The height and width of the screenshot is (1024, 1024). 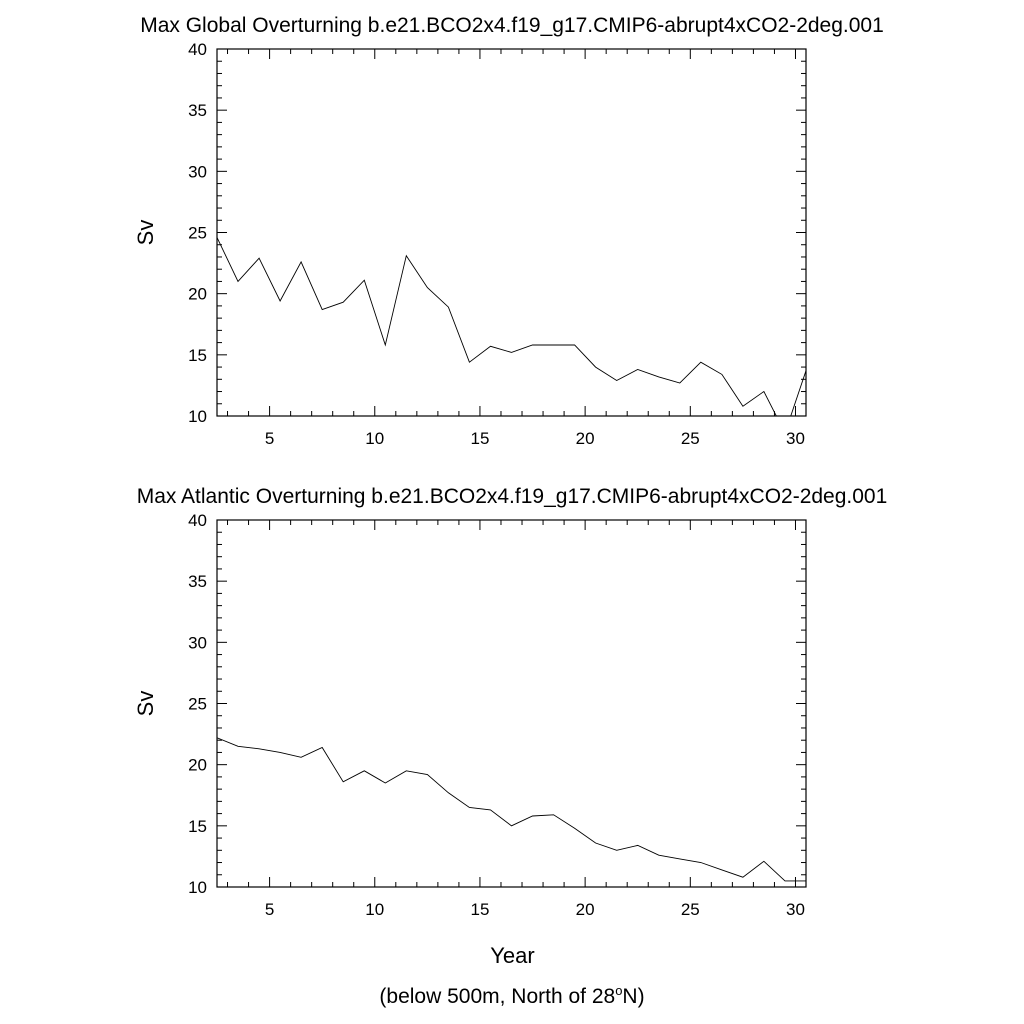 What do you see at coordinates (512, 955) in the screenshot?
I see `atlantic-x-axis-label: Year` at bounding box center [512, 955].